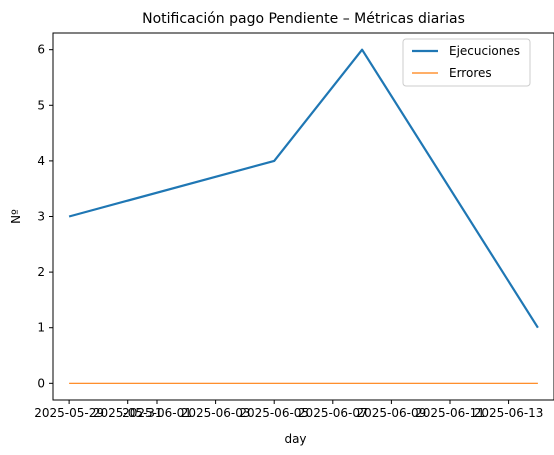 The height and width of the screenshot is (455, 554). What do you see at coordinates (274, 413) in the screenshot?
I see `x-tick-label: 2025-06-05` at bounding box center [274, 413].